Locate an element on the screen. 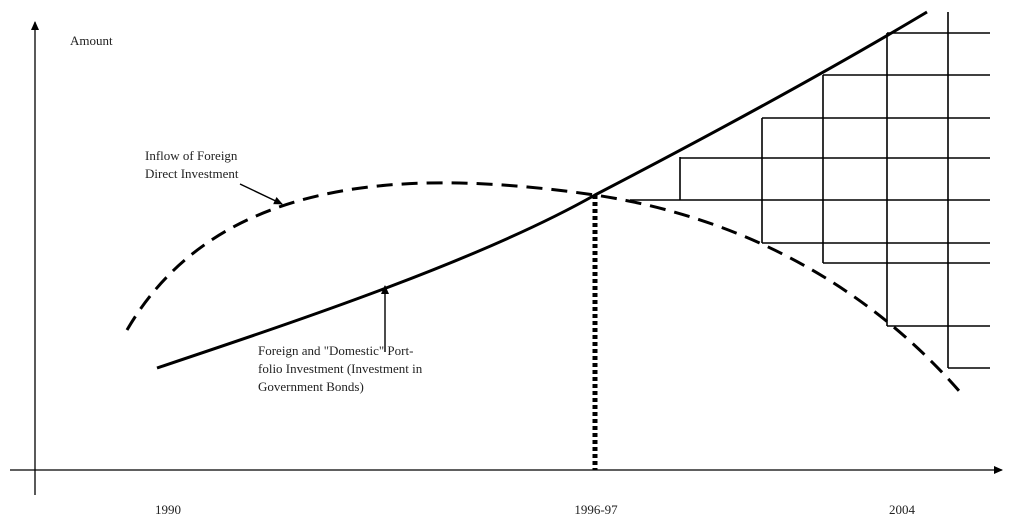 Image resolution: width=1020 pixels, height=523 pixels. annotation: Government Bonds) is located at coordinates (311, 386).